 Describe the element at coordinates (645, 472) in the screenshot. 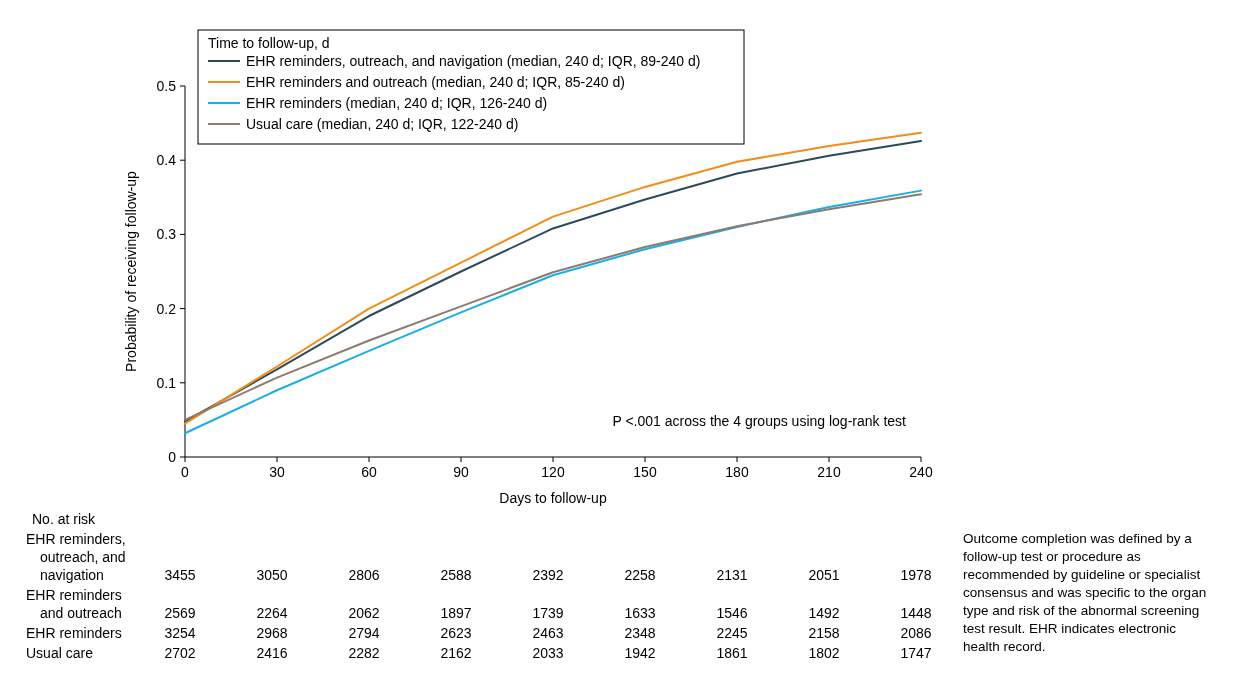

I see `x-tick-label: 150` at that location.